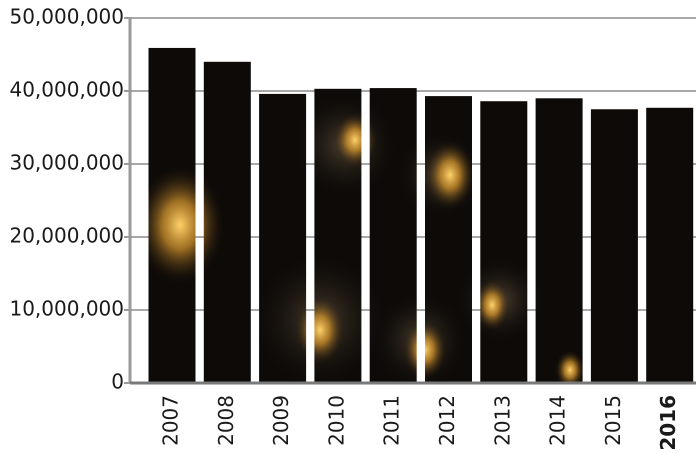 This screenshot has height=453, width=696. What do you see at coordinates (66, 163) in the screenshot?
I see `y-tick-label: 30,000,000` at bounding box center [66, 163].